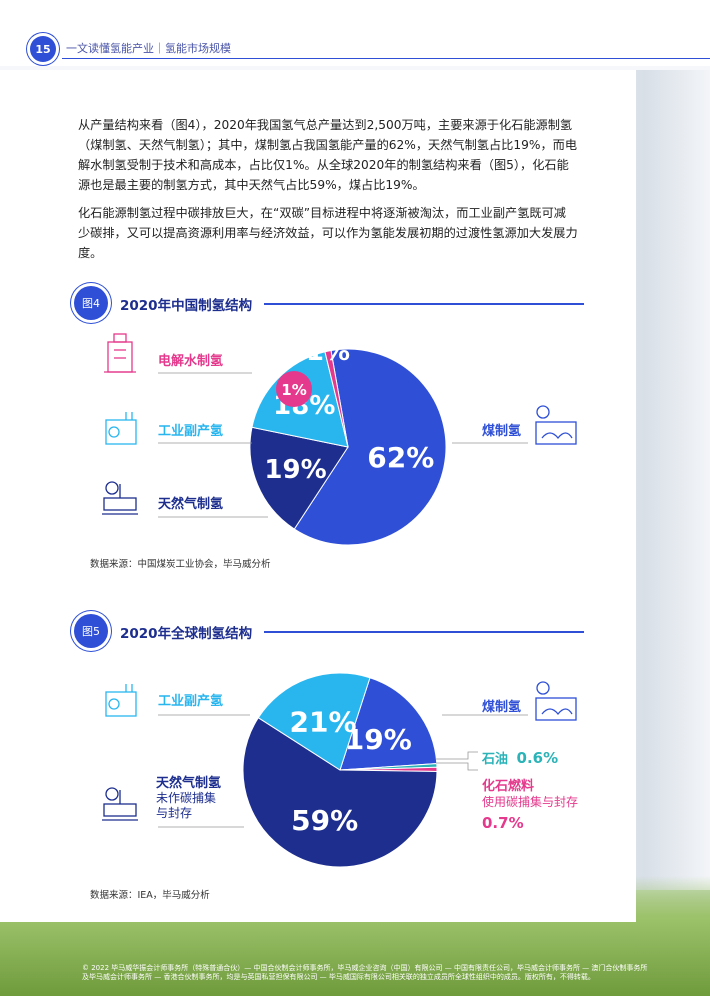 This screenshot has width=710, height=996. I want to click on oil-name: 石油, so click(495, 759).